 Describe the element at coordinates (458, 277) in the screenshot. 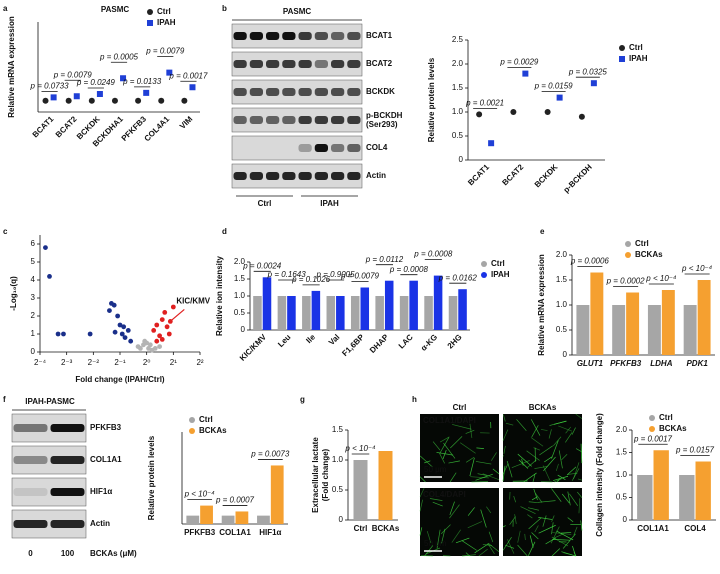

I see `p-value: p = 0.0162` at that location.